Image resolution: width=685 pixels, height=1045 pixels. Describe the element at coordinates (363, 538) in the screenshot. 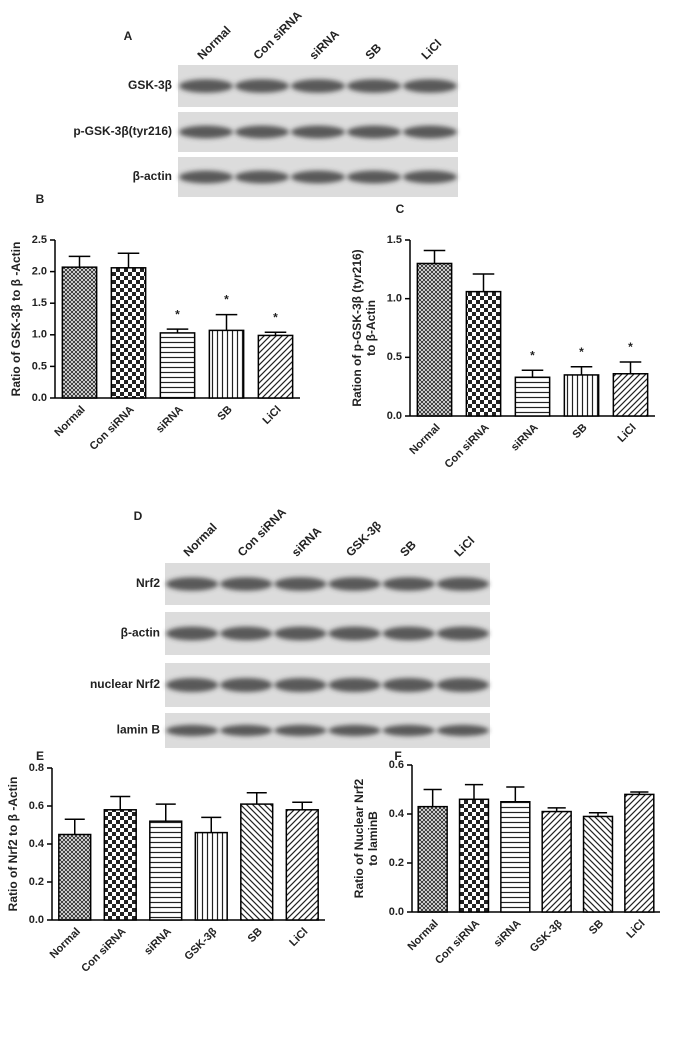

I see `lane-label: GSK-3β` at that location.